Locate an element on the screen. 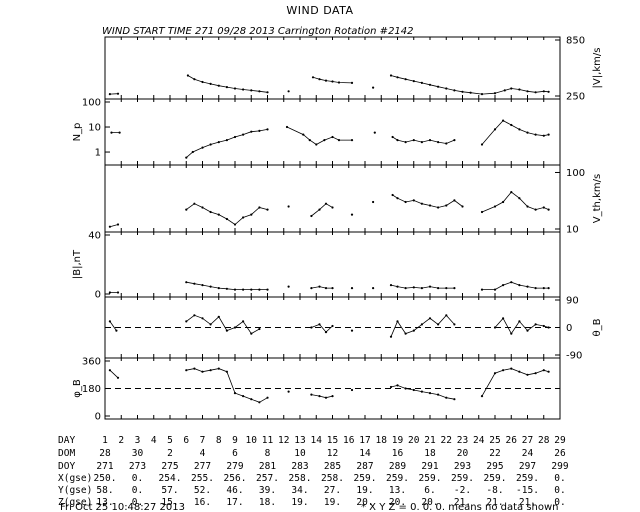  table-cell: 39. is located at coordinates (267, 490).